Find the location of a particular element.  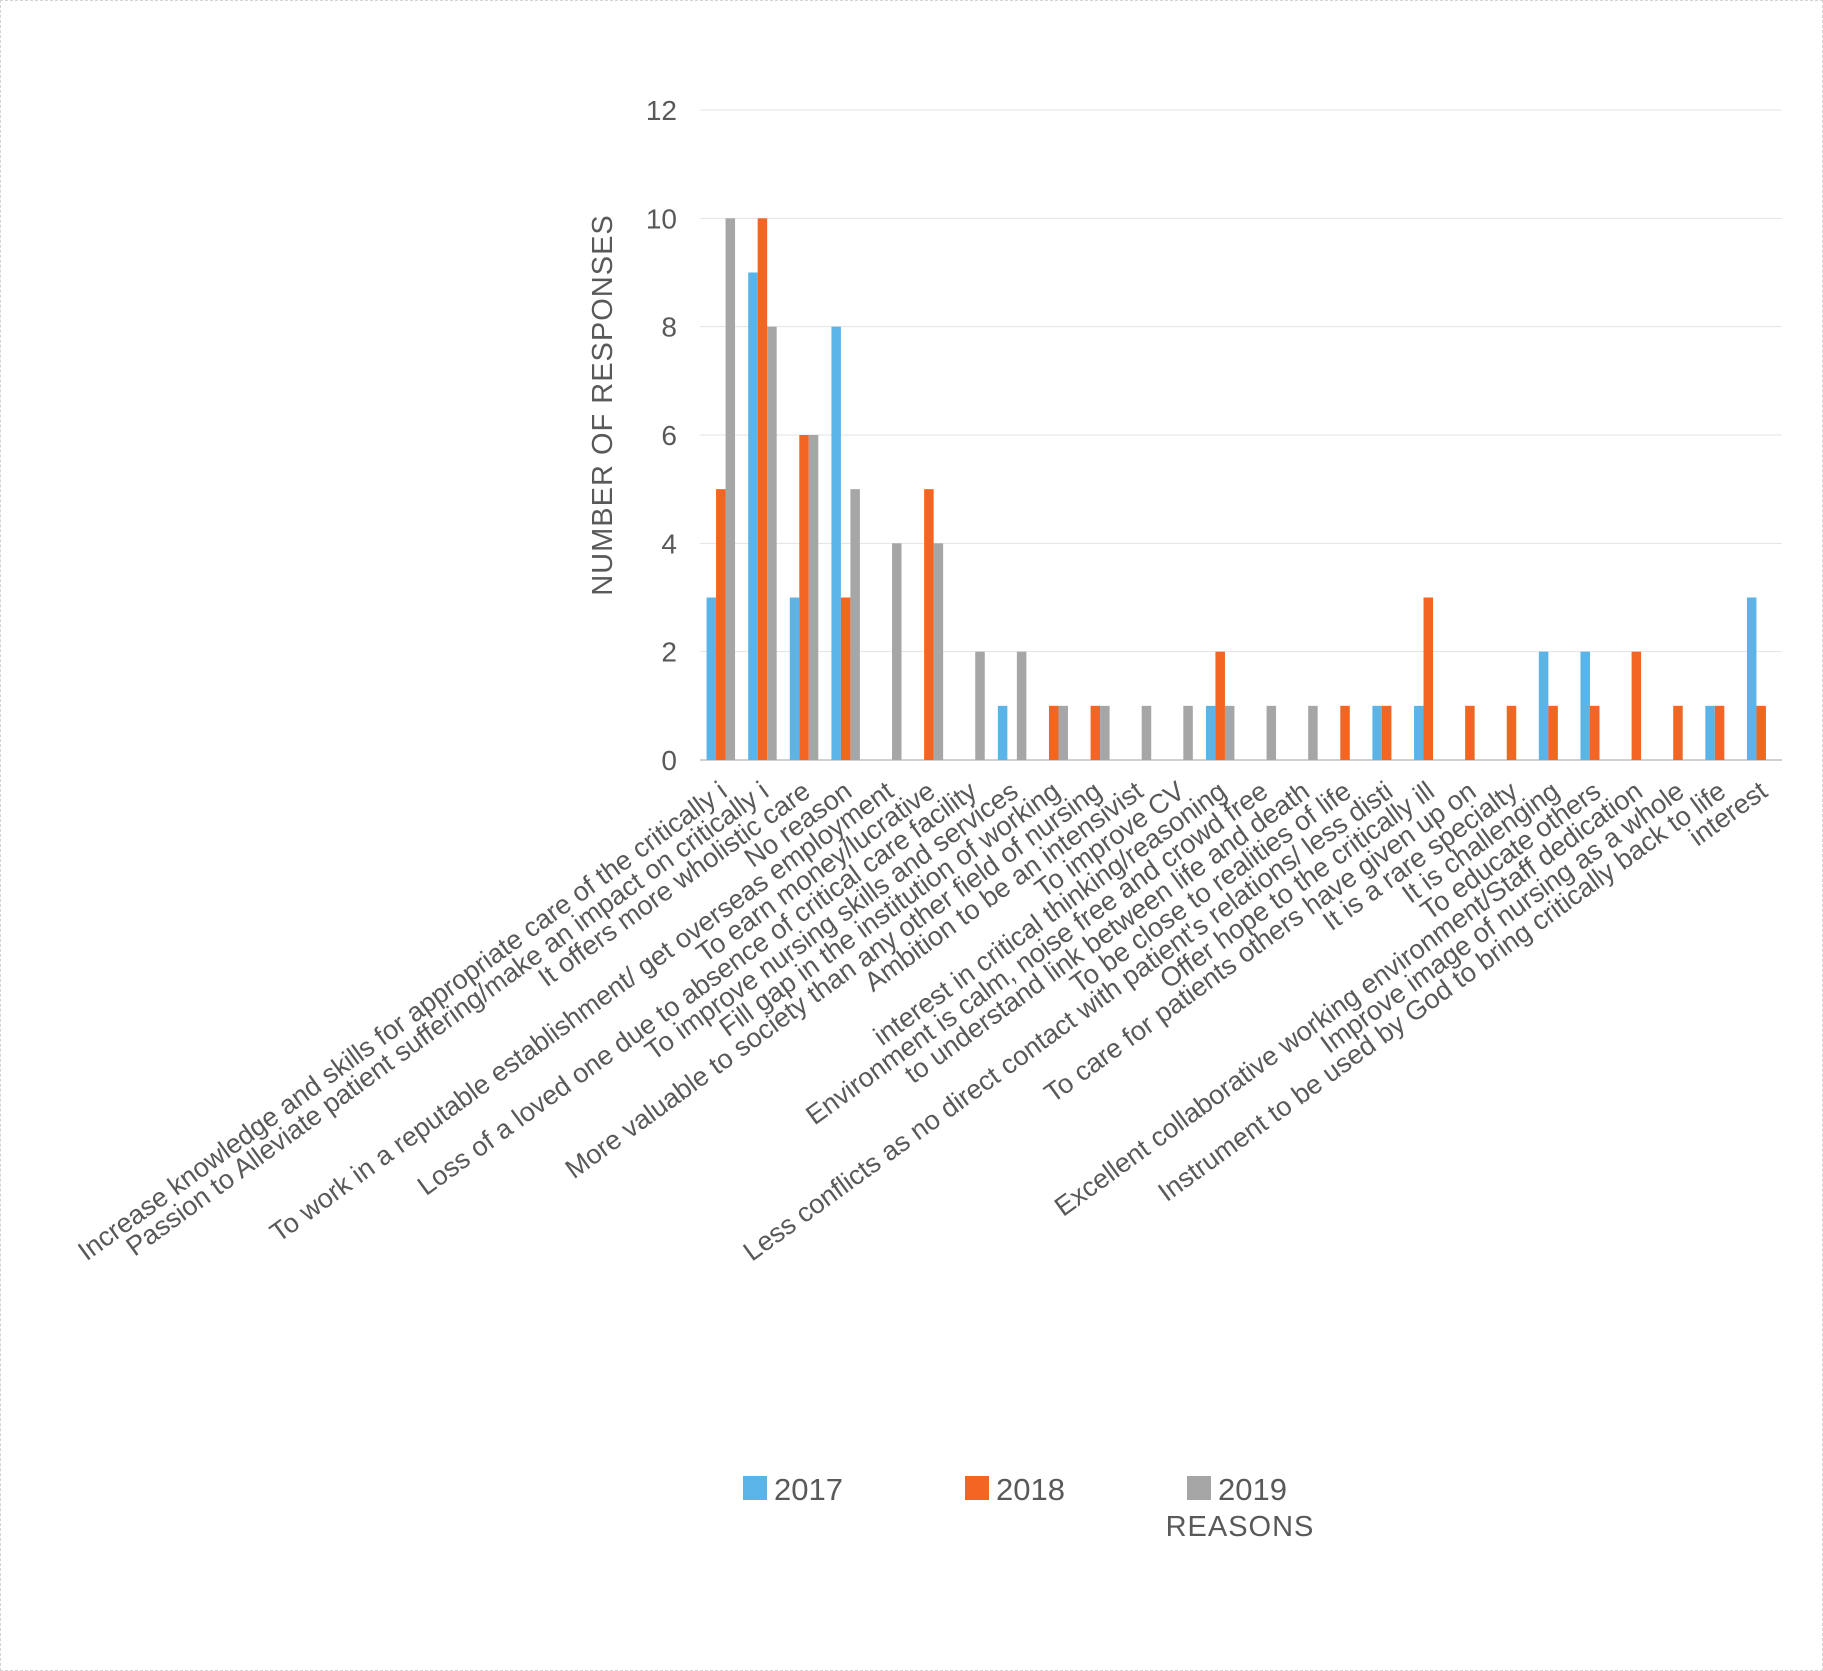

legend-label-2017: 2017 is located at coordinates (808, 1489).